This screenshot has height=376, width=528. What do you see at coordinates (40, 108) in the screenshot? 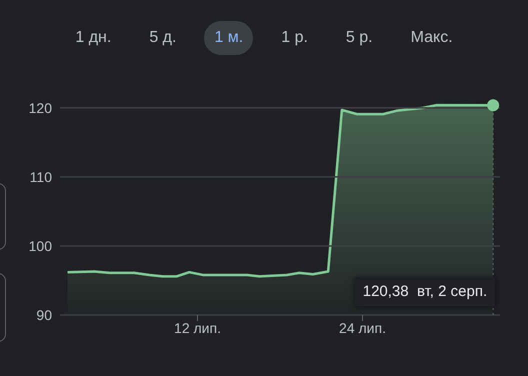
I see `y-tick-label: 120` at bounding box center [40, 108].